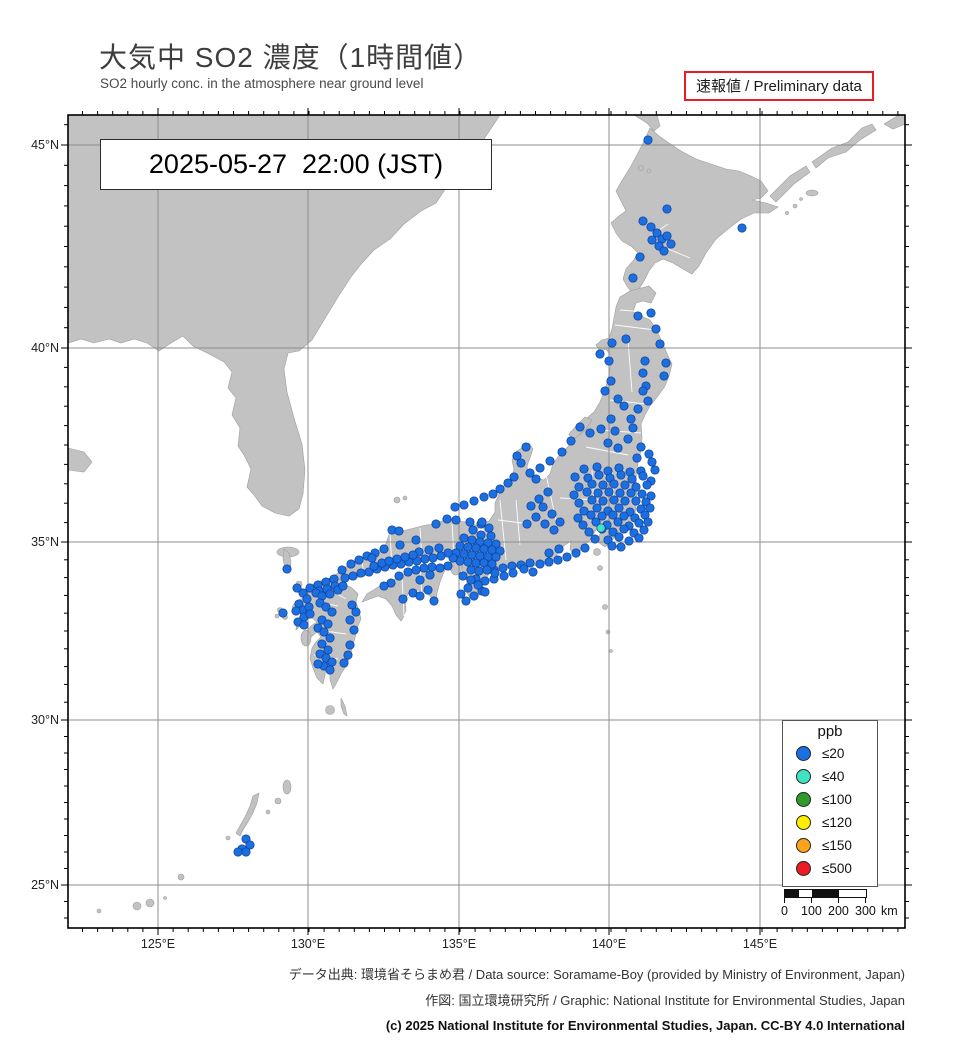 This screenshot has width=980, height=1060. Describe the element at coordinates (830, 753) in the screenshot. I see `legend-row-blue: ≤20` at that location.